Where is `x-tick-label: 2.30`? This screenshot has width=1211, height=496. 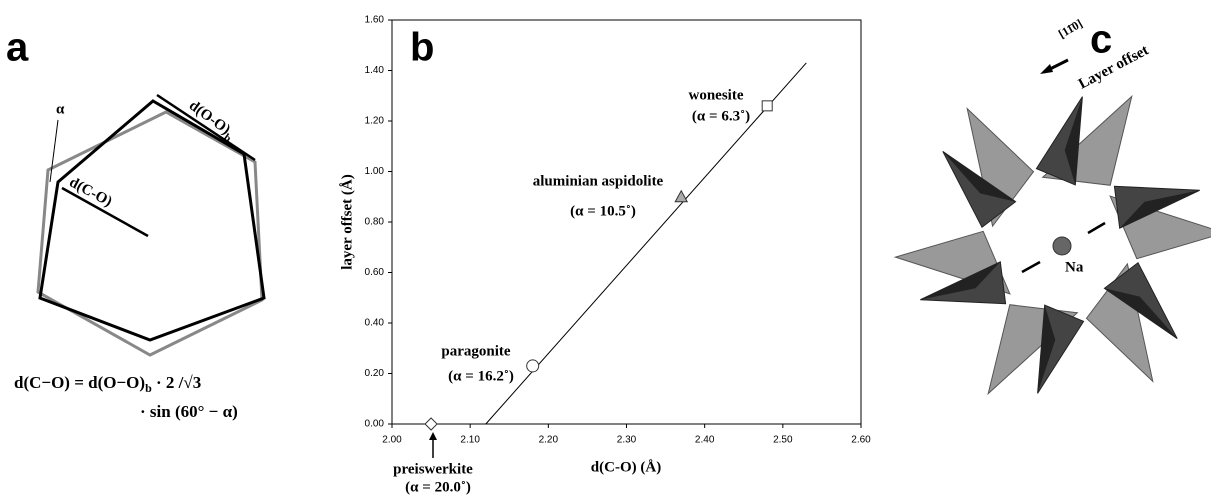
x-tick-label: 2.30 is located at coordinates (627, 440).